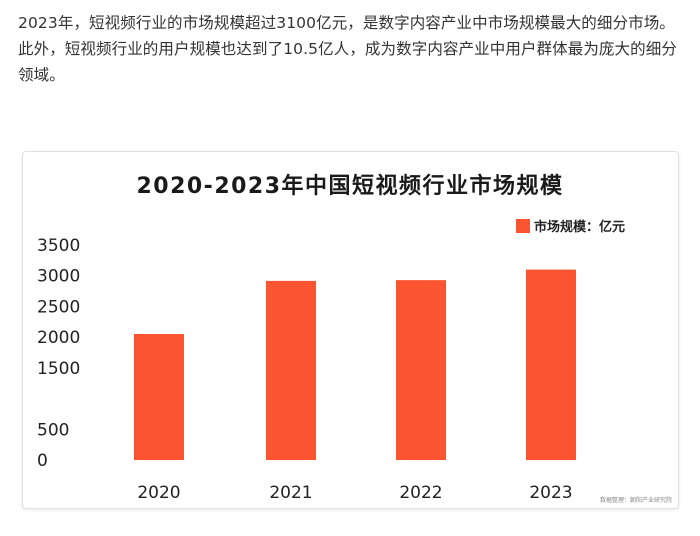 The width and height of the screenshot is (700, 536). I want to click on y-tick-label: 0, so click(42, 461).